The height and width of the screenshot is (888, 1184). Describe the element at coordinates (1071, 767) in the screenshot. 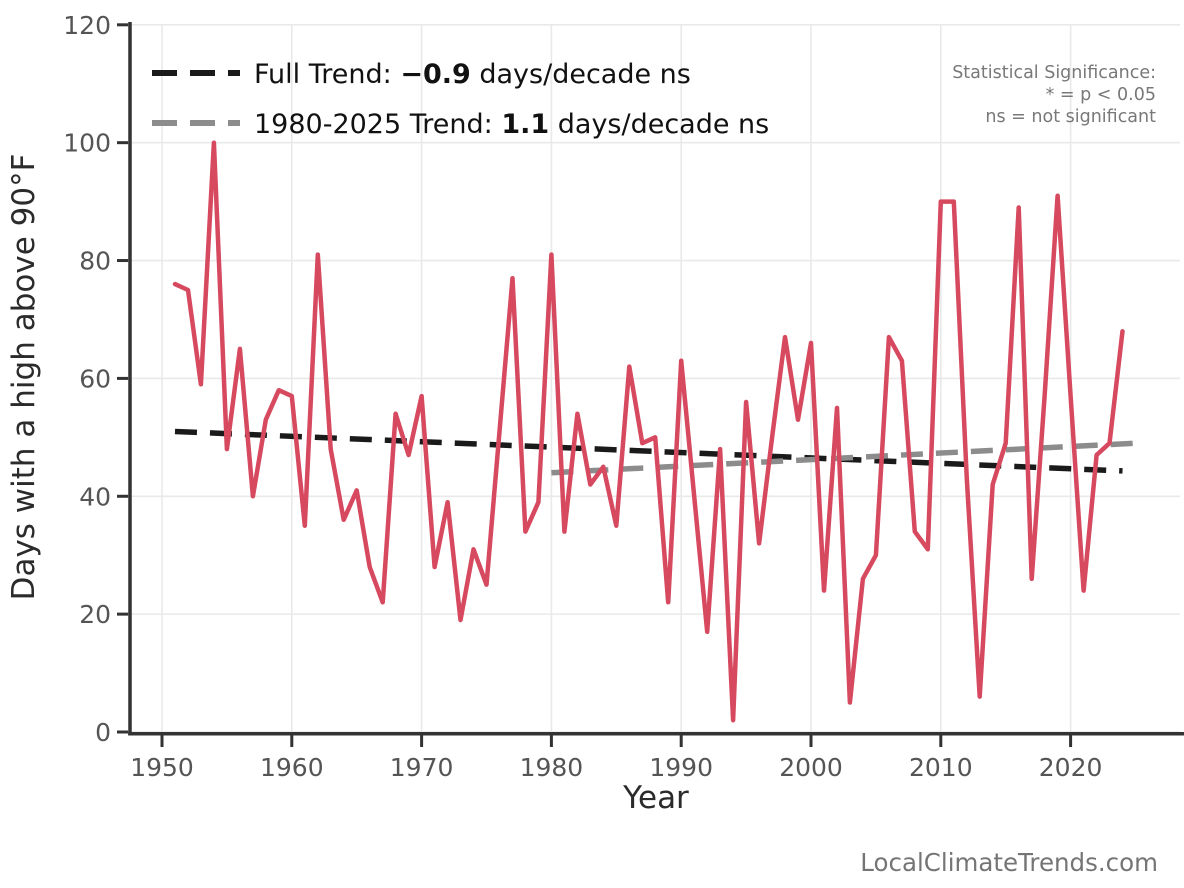

I see `x-tick-label-2020: 2020` at that location.